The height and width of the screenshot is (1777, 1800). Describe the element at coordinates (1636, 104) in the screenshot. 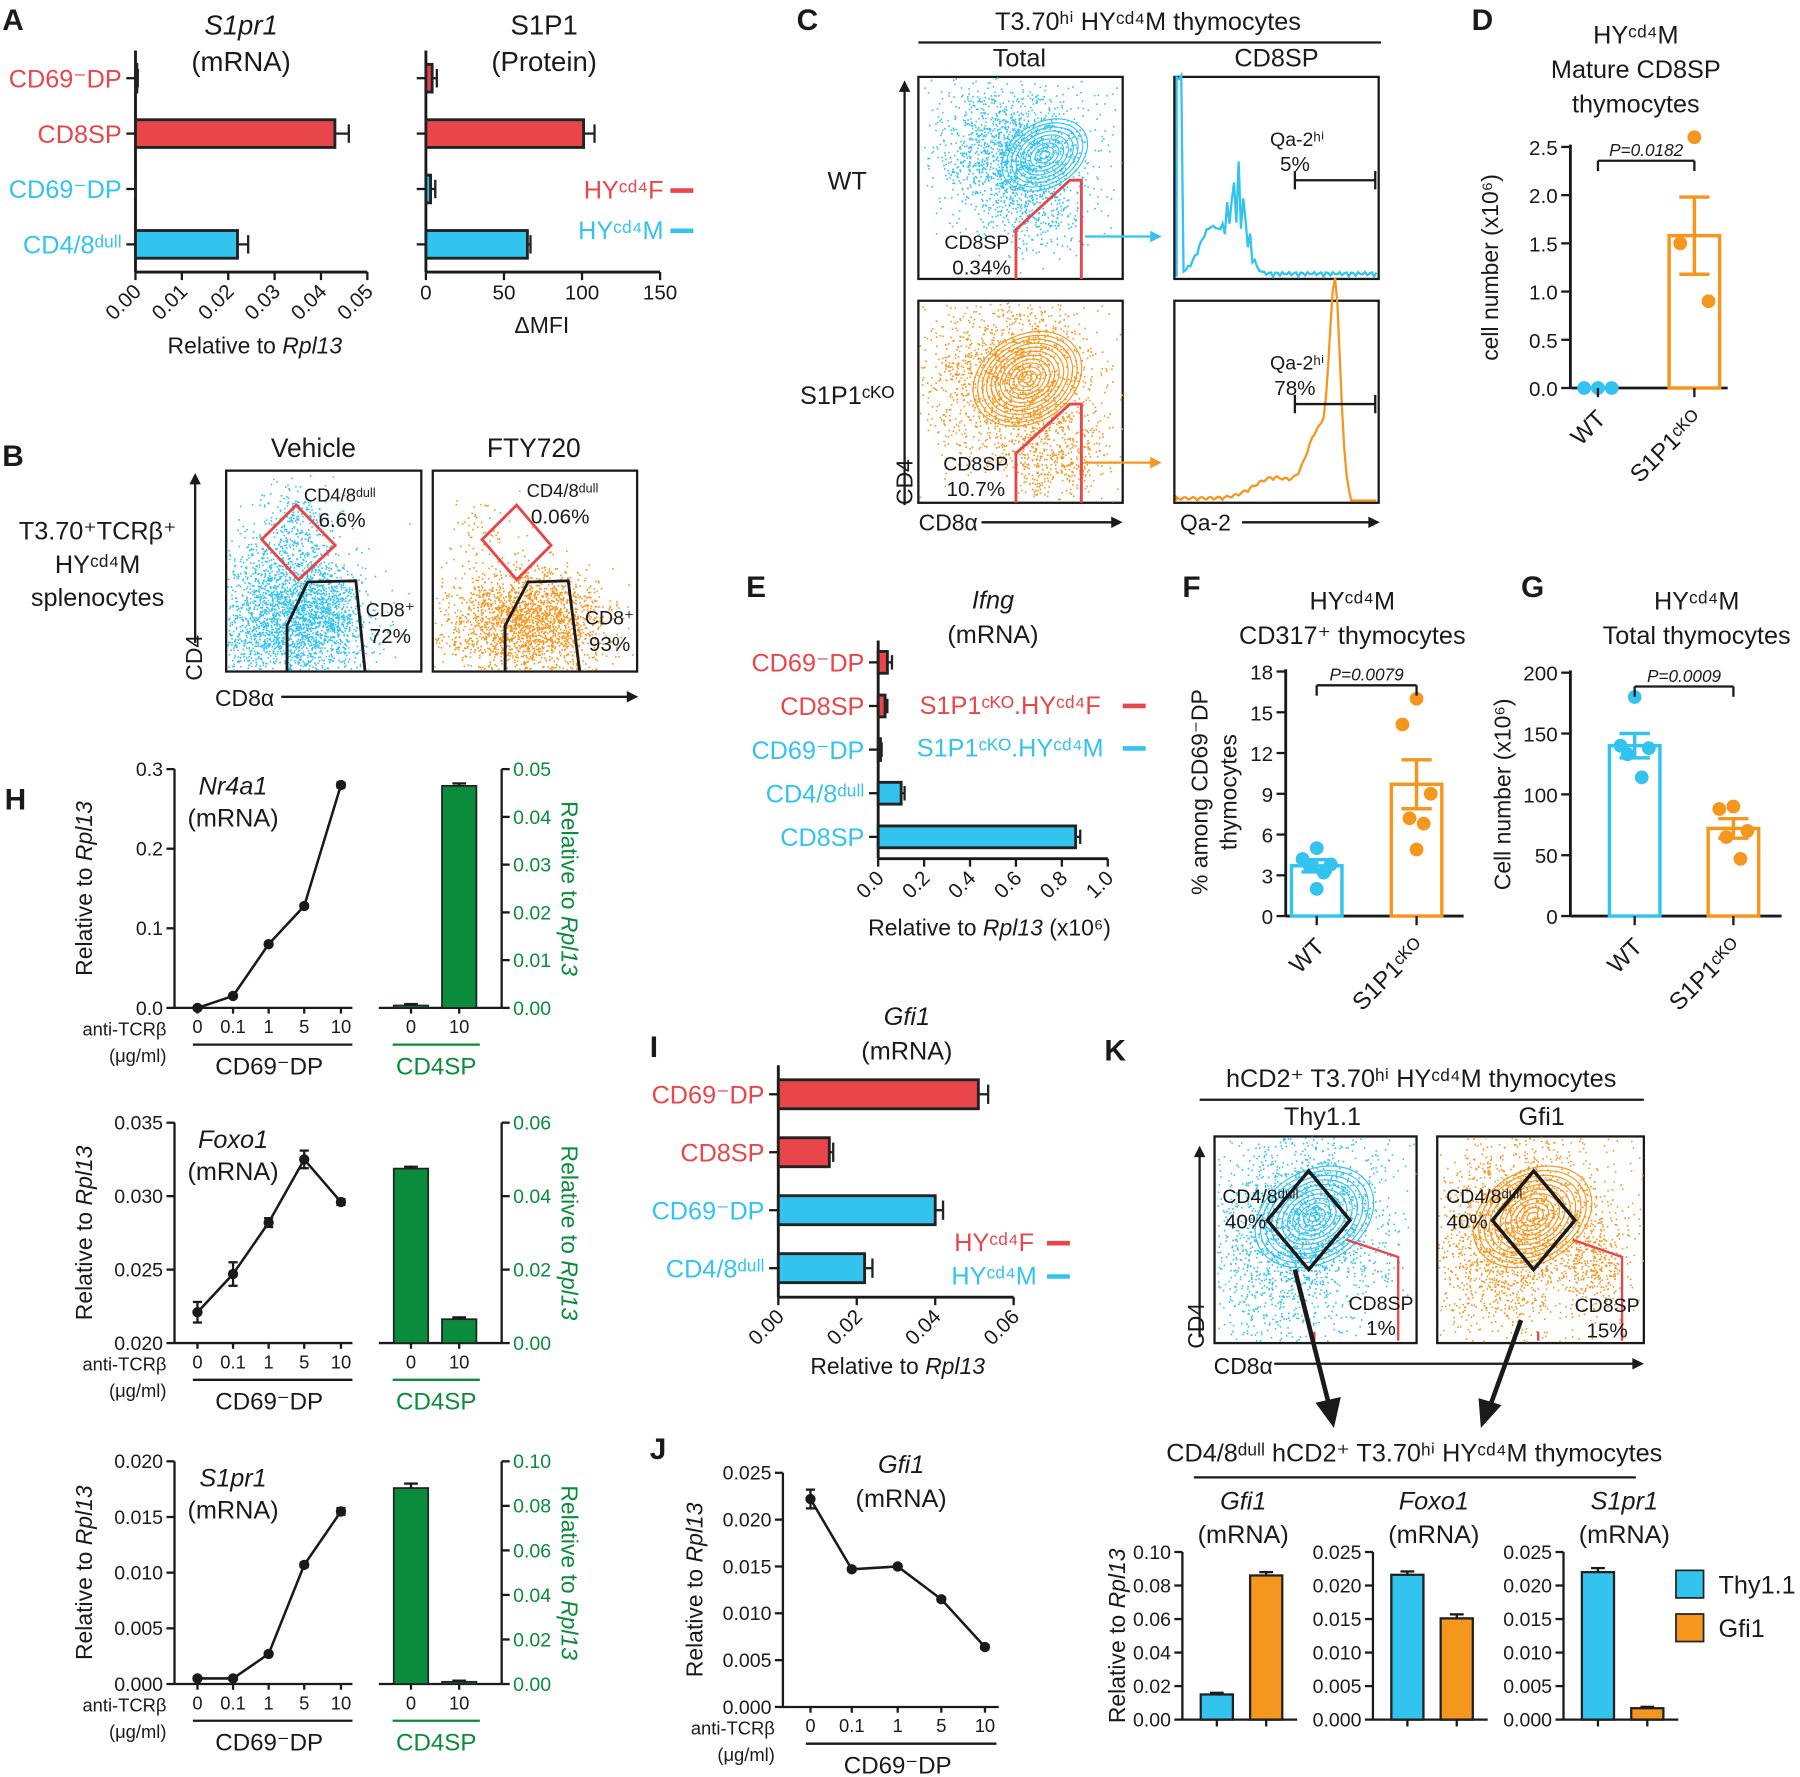

I see `chart-title: thymocytes` at that location.